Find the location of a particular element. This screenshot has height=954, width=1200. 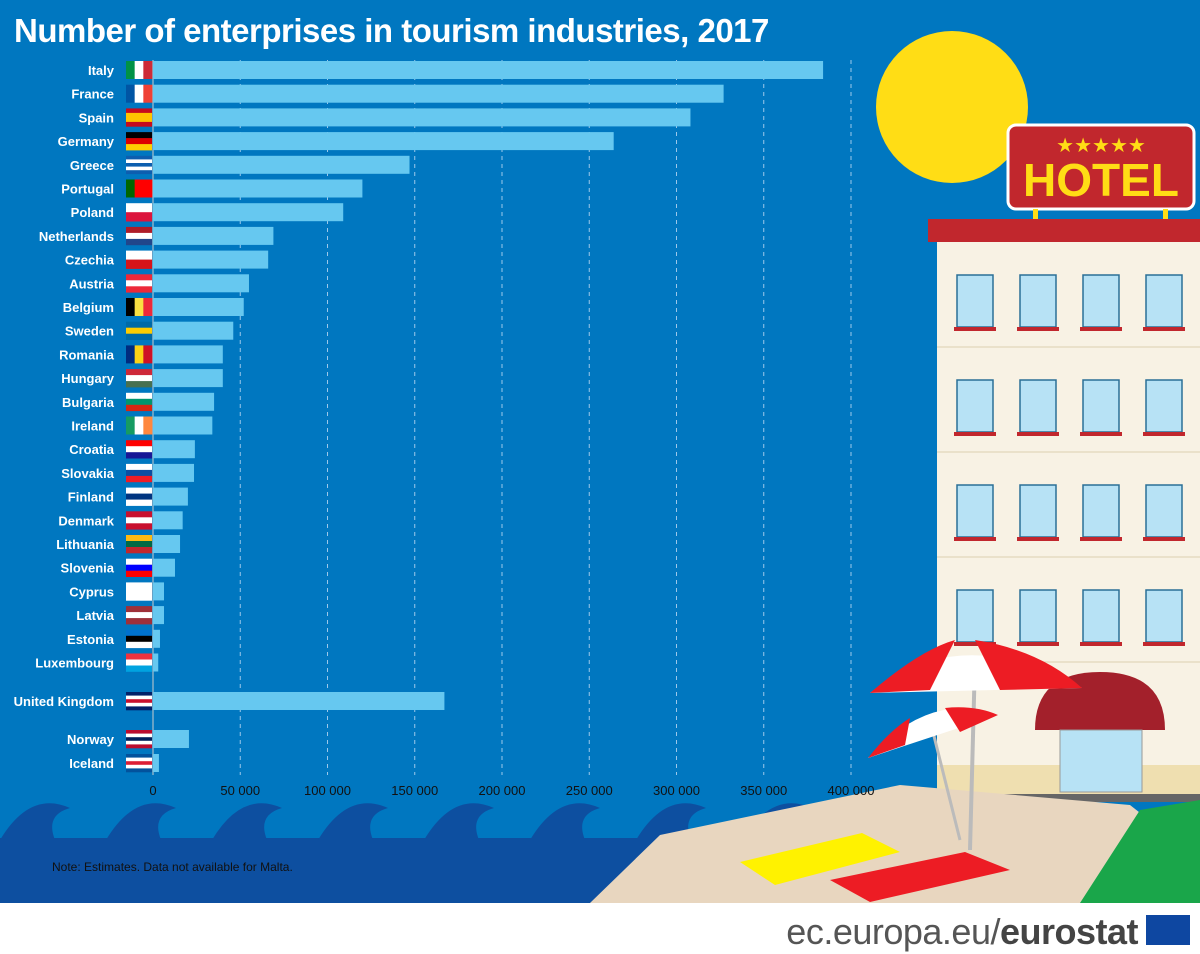

category-label: Ireland is located at coordinates (92, 426).